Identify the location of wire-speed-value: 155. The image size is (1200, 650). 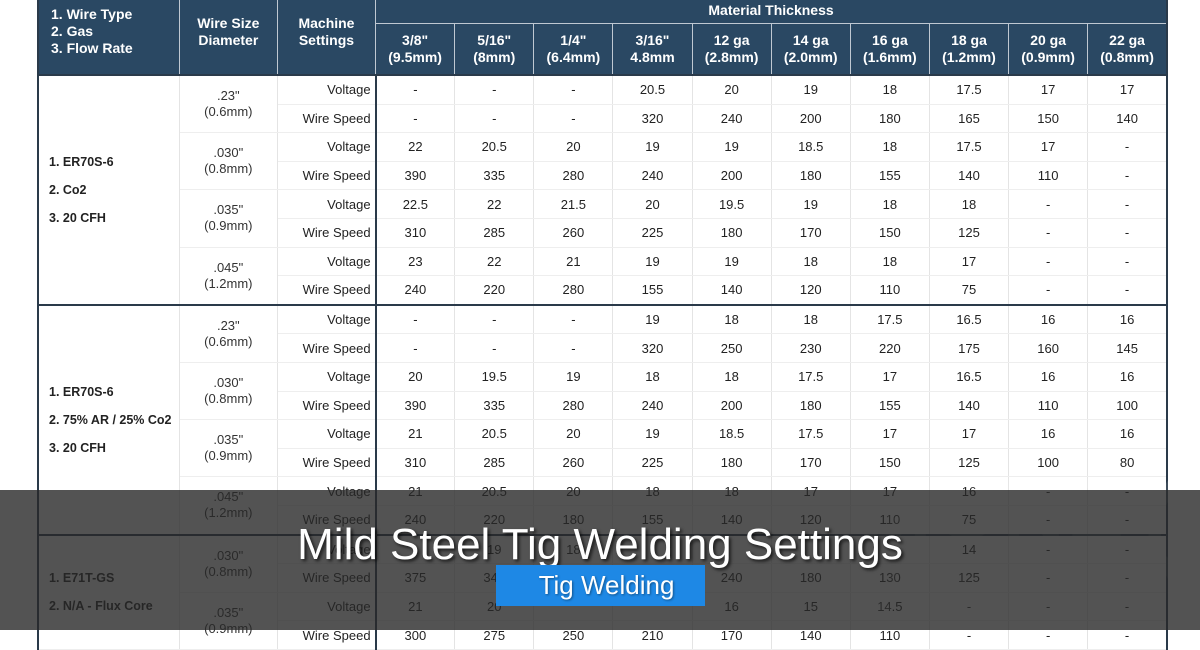
(890, 406).